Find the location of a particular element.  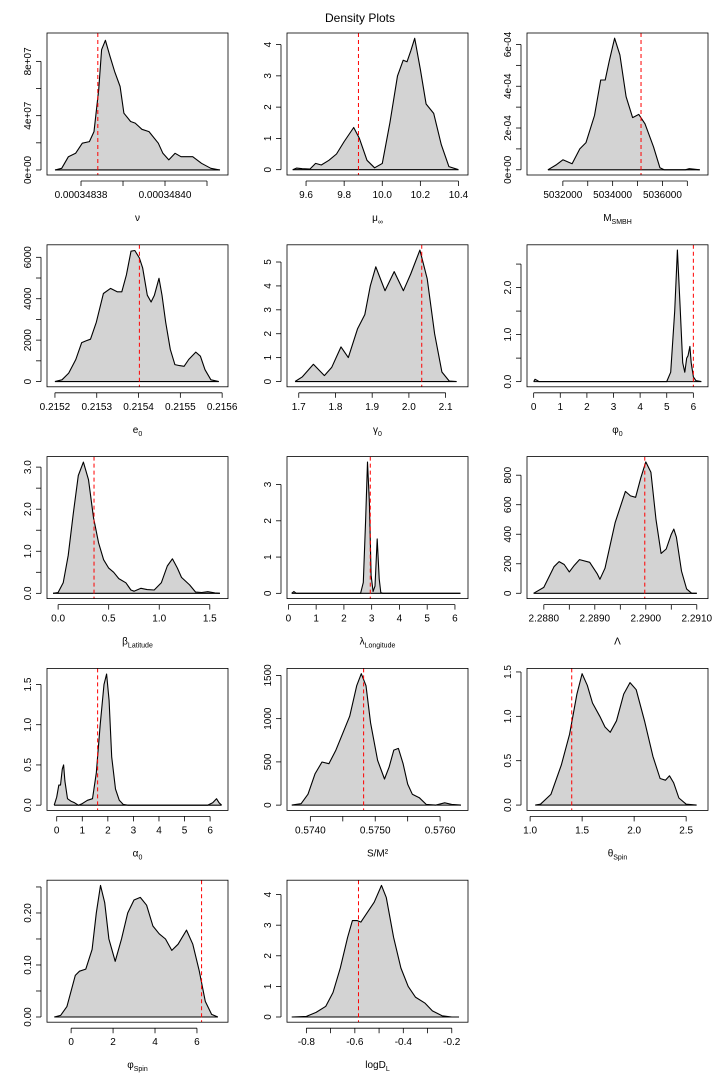

x-axis-title: α0 is located at coordinates (138, 854).